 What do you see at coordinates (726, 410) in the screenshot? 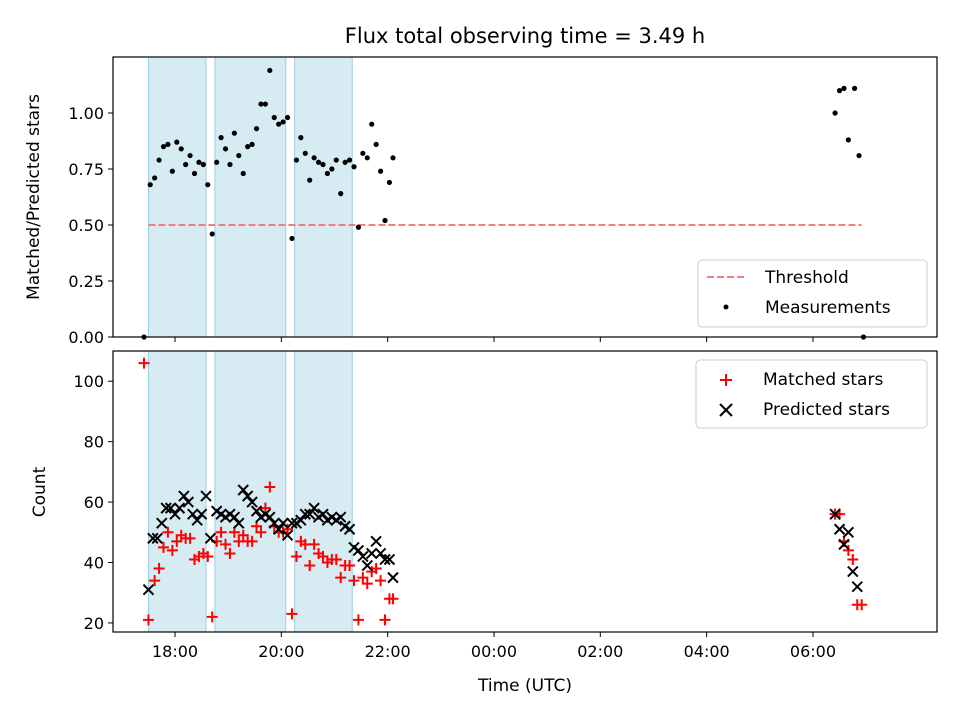
I see `predicted-legend-handle` at bounding box center [726, 410].